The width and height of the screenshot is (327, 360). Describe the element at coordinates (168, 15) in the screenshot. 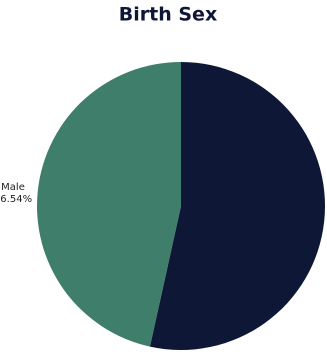

I see `chart-title: Birth Sex` at that location.